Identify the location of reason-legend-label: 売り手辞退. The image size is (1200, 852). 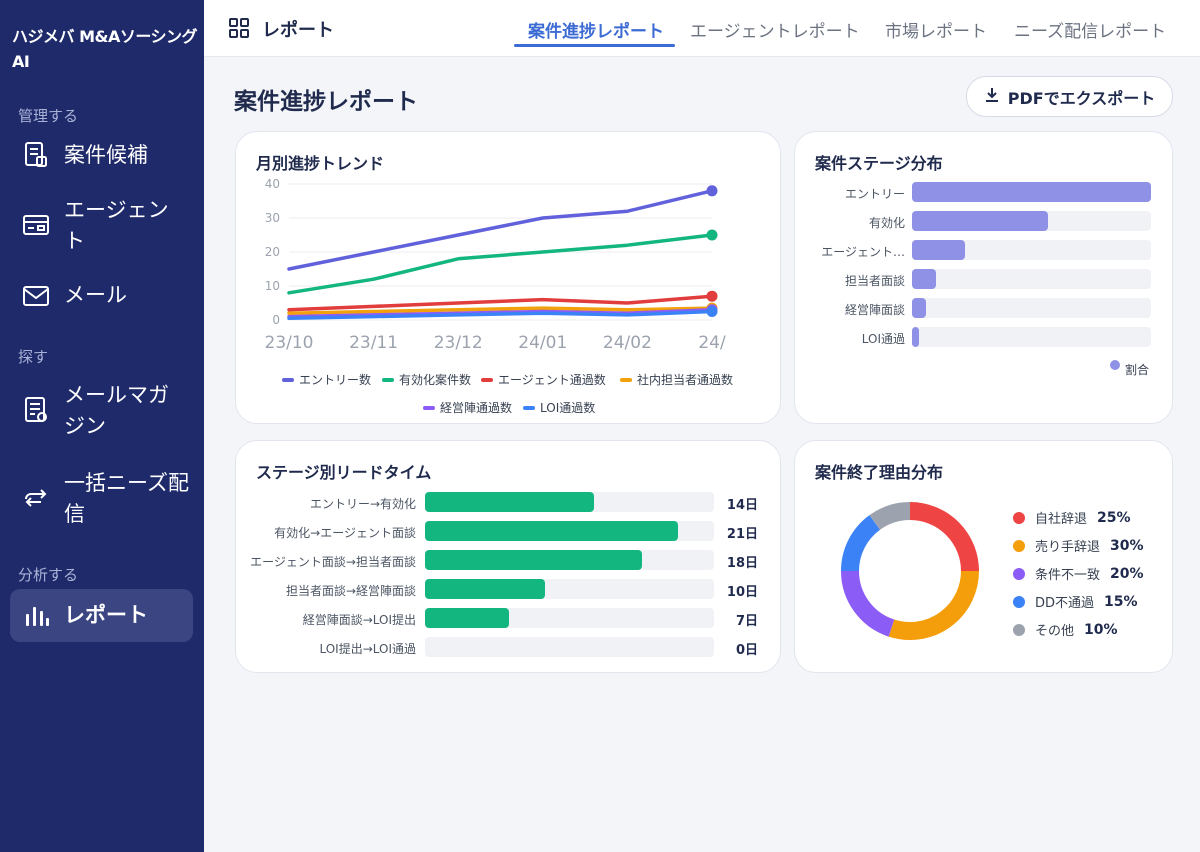
(1068, 547).